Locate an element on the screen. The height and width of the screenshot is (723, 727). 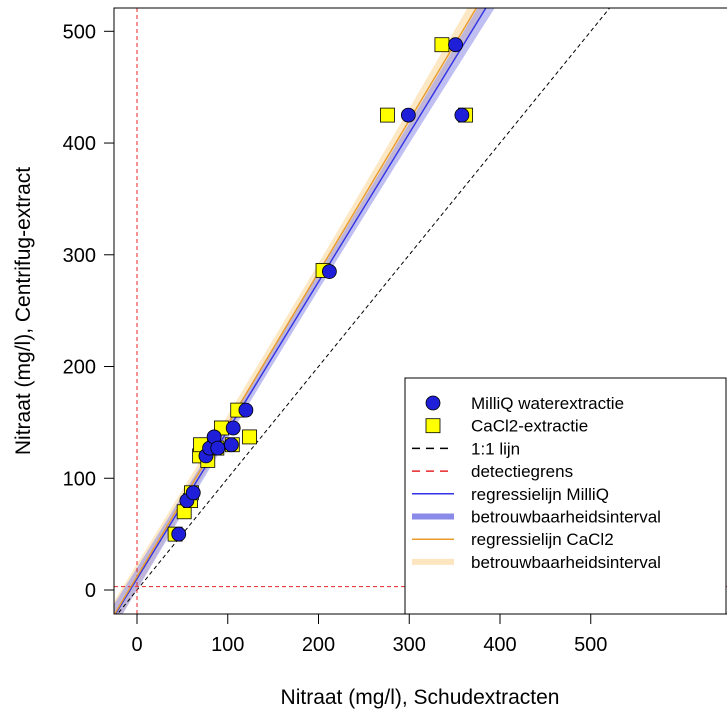
x-tick-label-400: 400 is located at coordinates (499, 645).